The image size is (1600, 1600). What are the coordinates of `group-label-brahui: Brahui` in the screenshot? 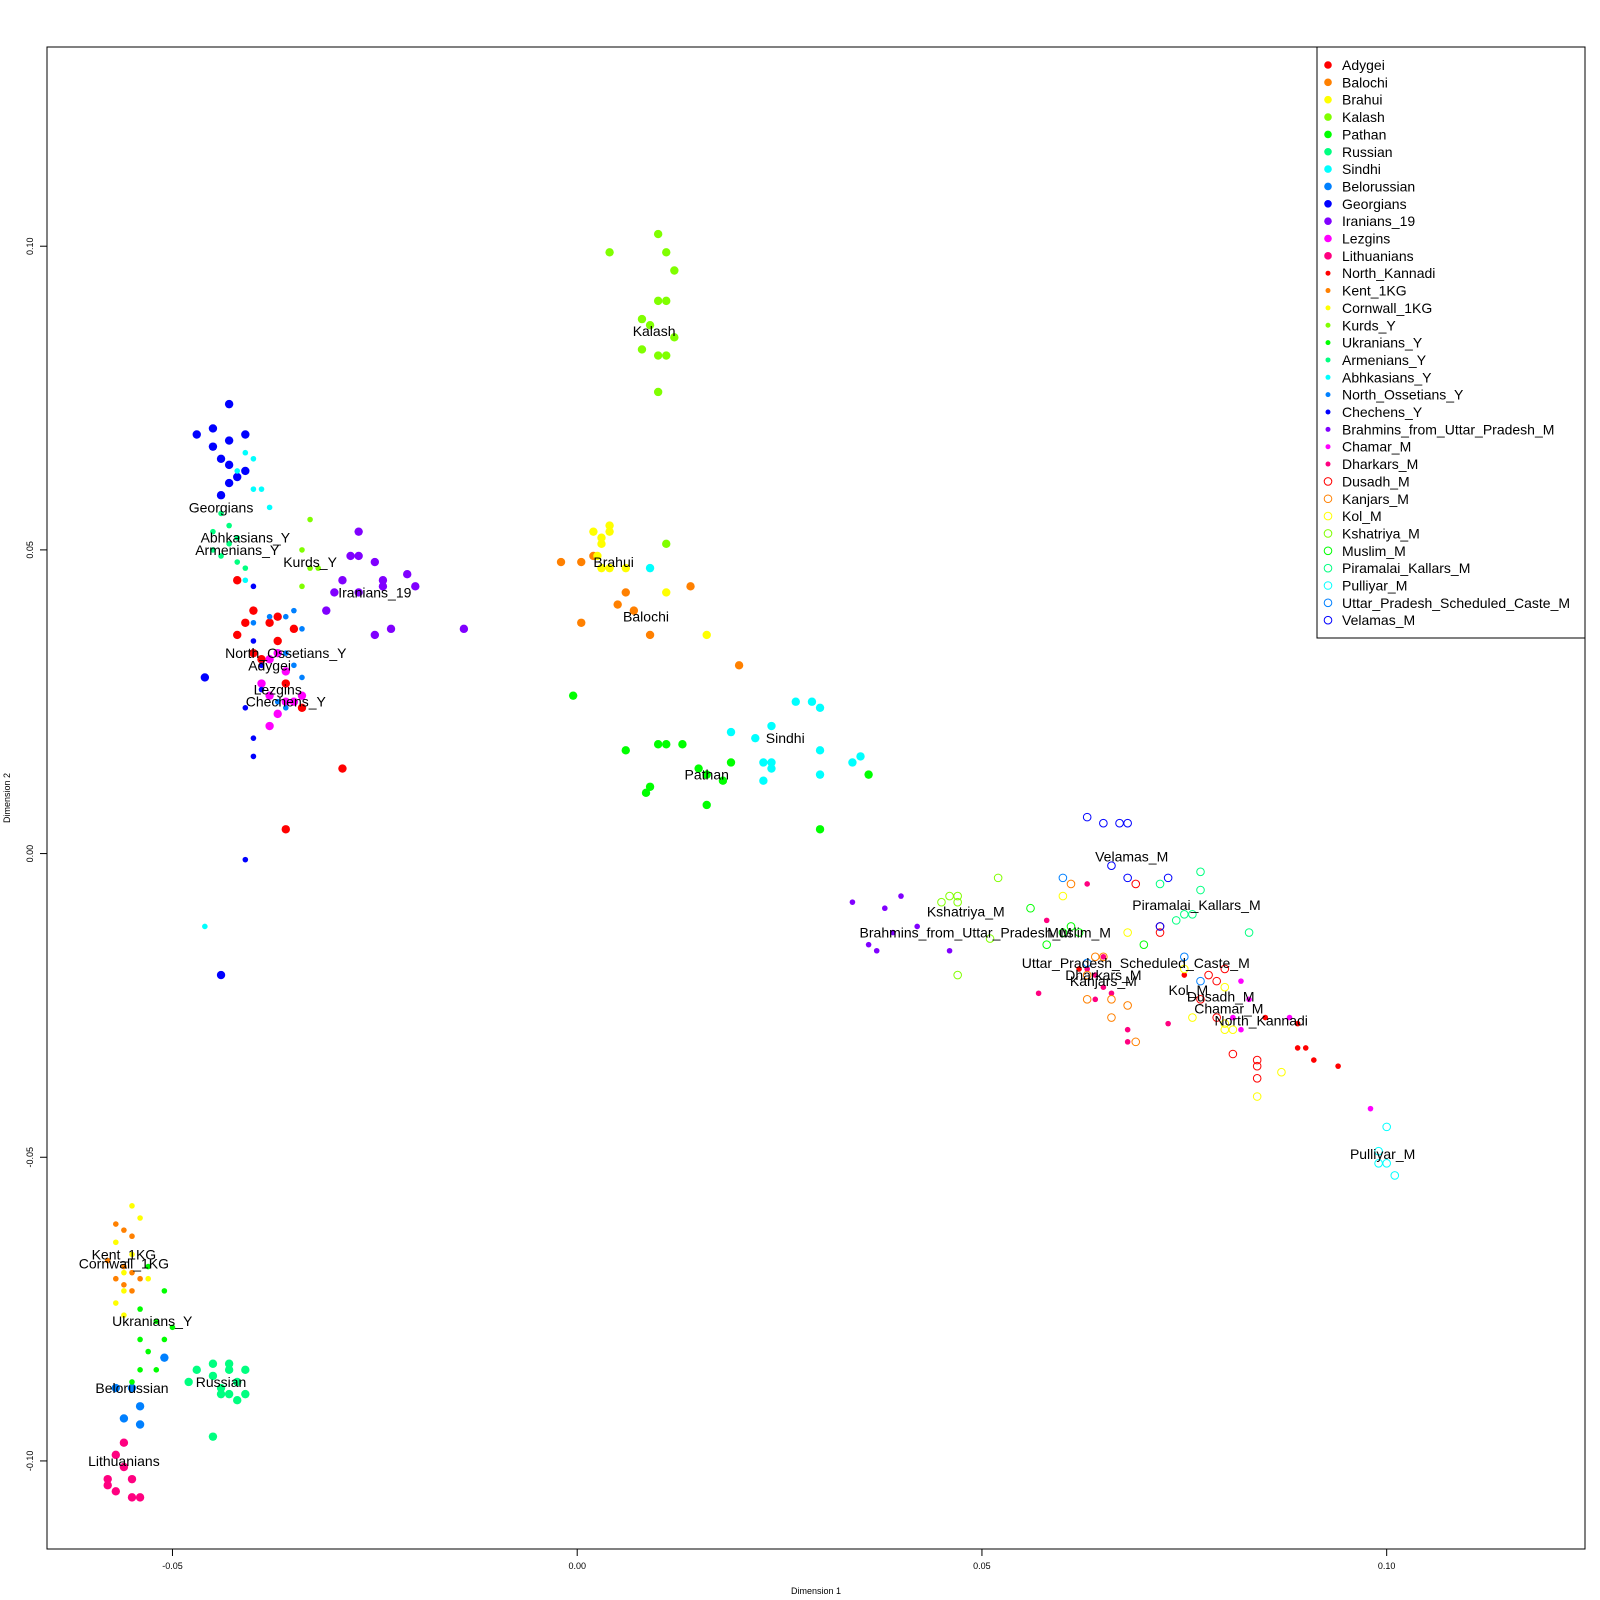 It's located at (613, 562).